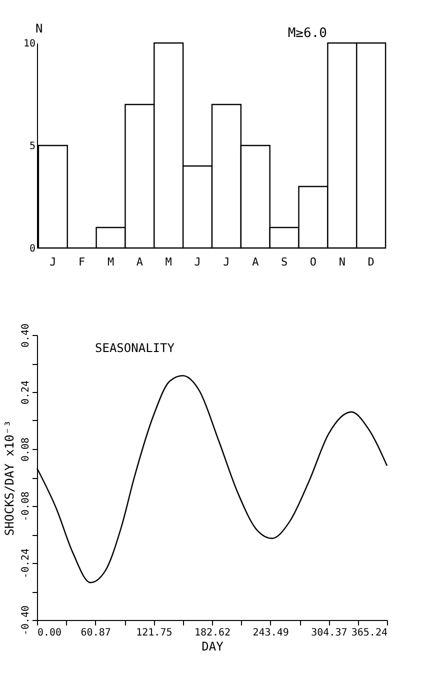  I want to click on annotation: SEASONALITY, so click(135, 348).